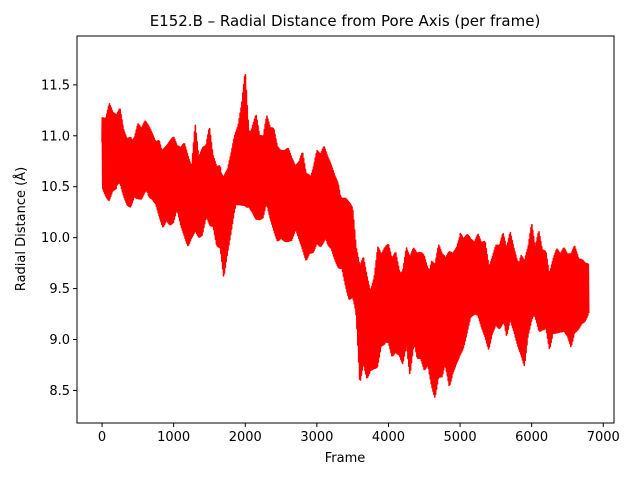 The width and height of the screenshot is (640, 480). Describe the element at coordinates (55, 136) in the screenshot. I see `y-tick-label: 11.0` at that location.